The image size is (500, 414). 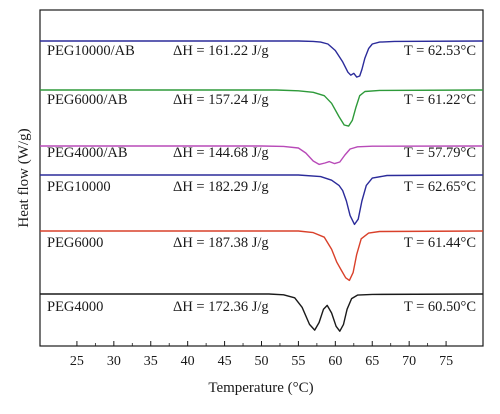 I want to click on series-name-label: PEG10000, so click(x=79, y=187).